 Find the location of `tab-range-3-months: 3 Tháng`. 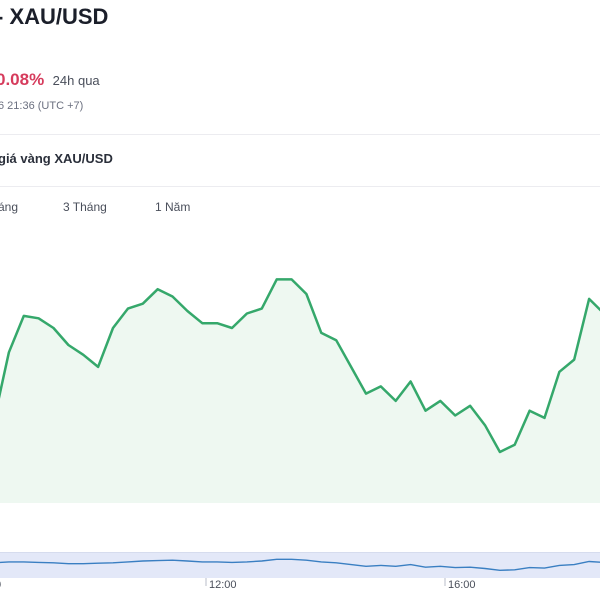

tab-range-3-months: 3 Tháng is located at coordinates (85, 207).